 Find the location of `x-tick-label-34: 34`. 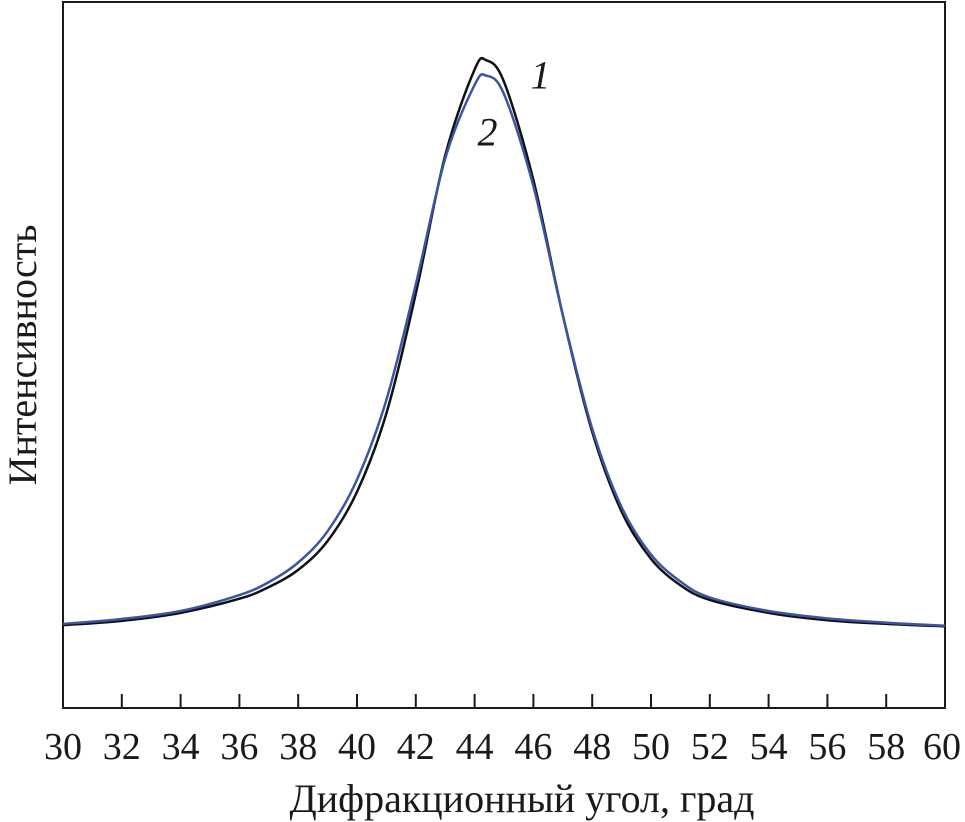

x-tick-label-34: 34 is located at coordinates (181, 747).